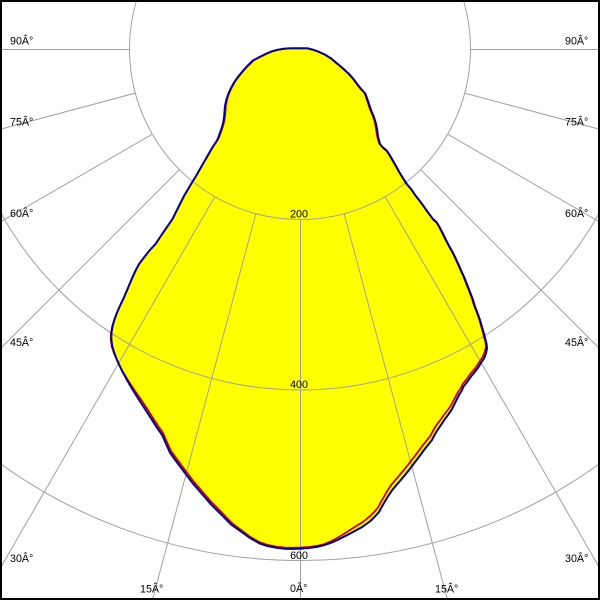 Image resolution: width=600 pixels, height=600 pixels. What do you see at coordinates (299, 556) in the screenshot?
I see `svg-text: 600` at bounding box center [299, 556].